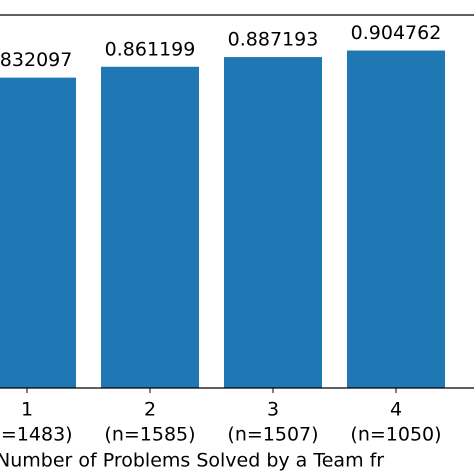 The image size is (474, 474). I want to click on sample-size-label: (n=1050), so click(395, 435).